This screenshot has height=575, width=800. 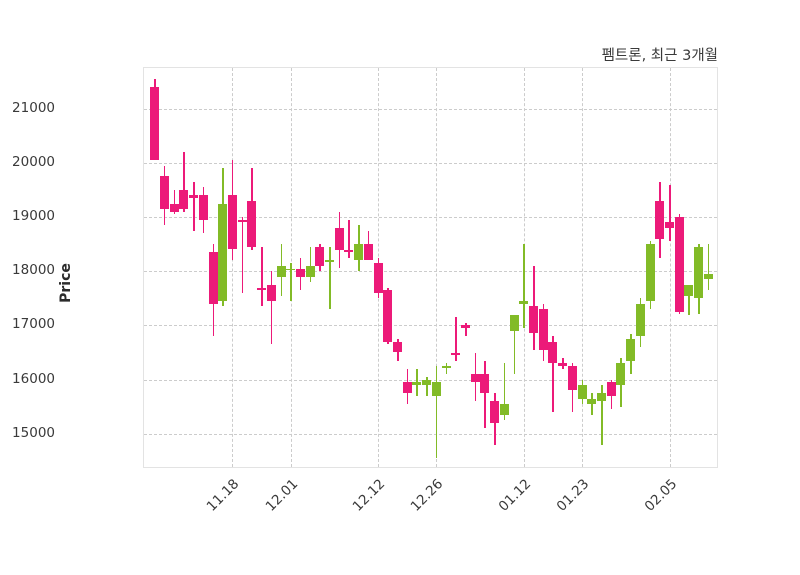 What do you see at coordinates (33, 216) in the screenshot?
I see `y-axis-tick-label: 19000` at bounding box center [33, 216].